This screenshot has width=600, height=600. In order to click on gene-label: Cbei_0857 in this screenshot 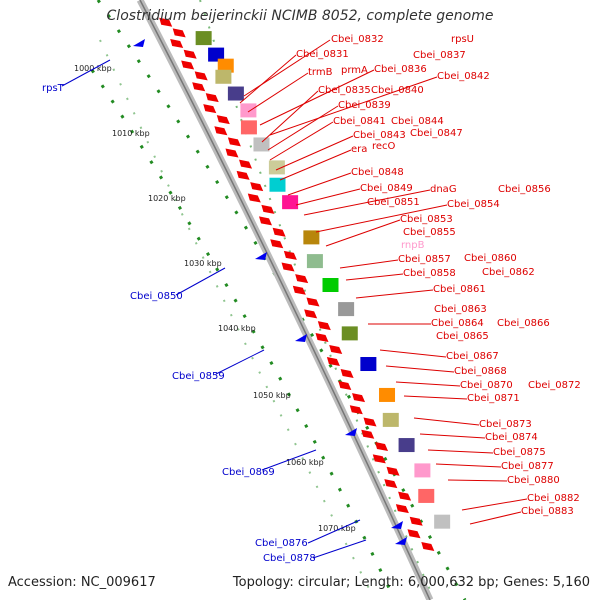, I will do `click(424, 259)`.